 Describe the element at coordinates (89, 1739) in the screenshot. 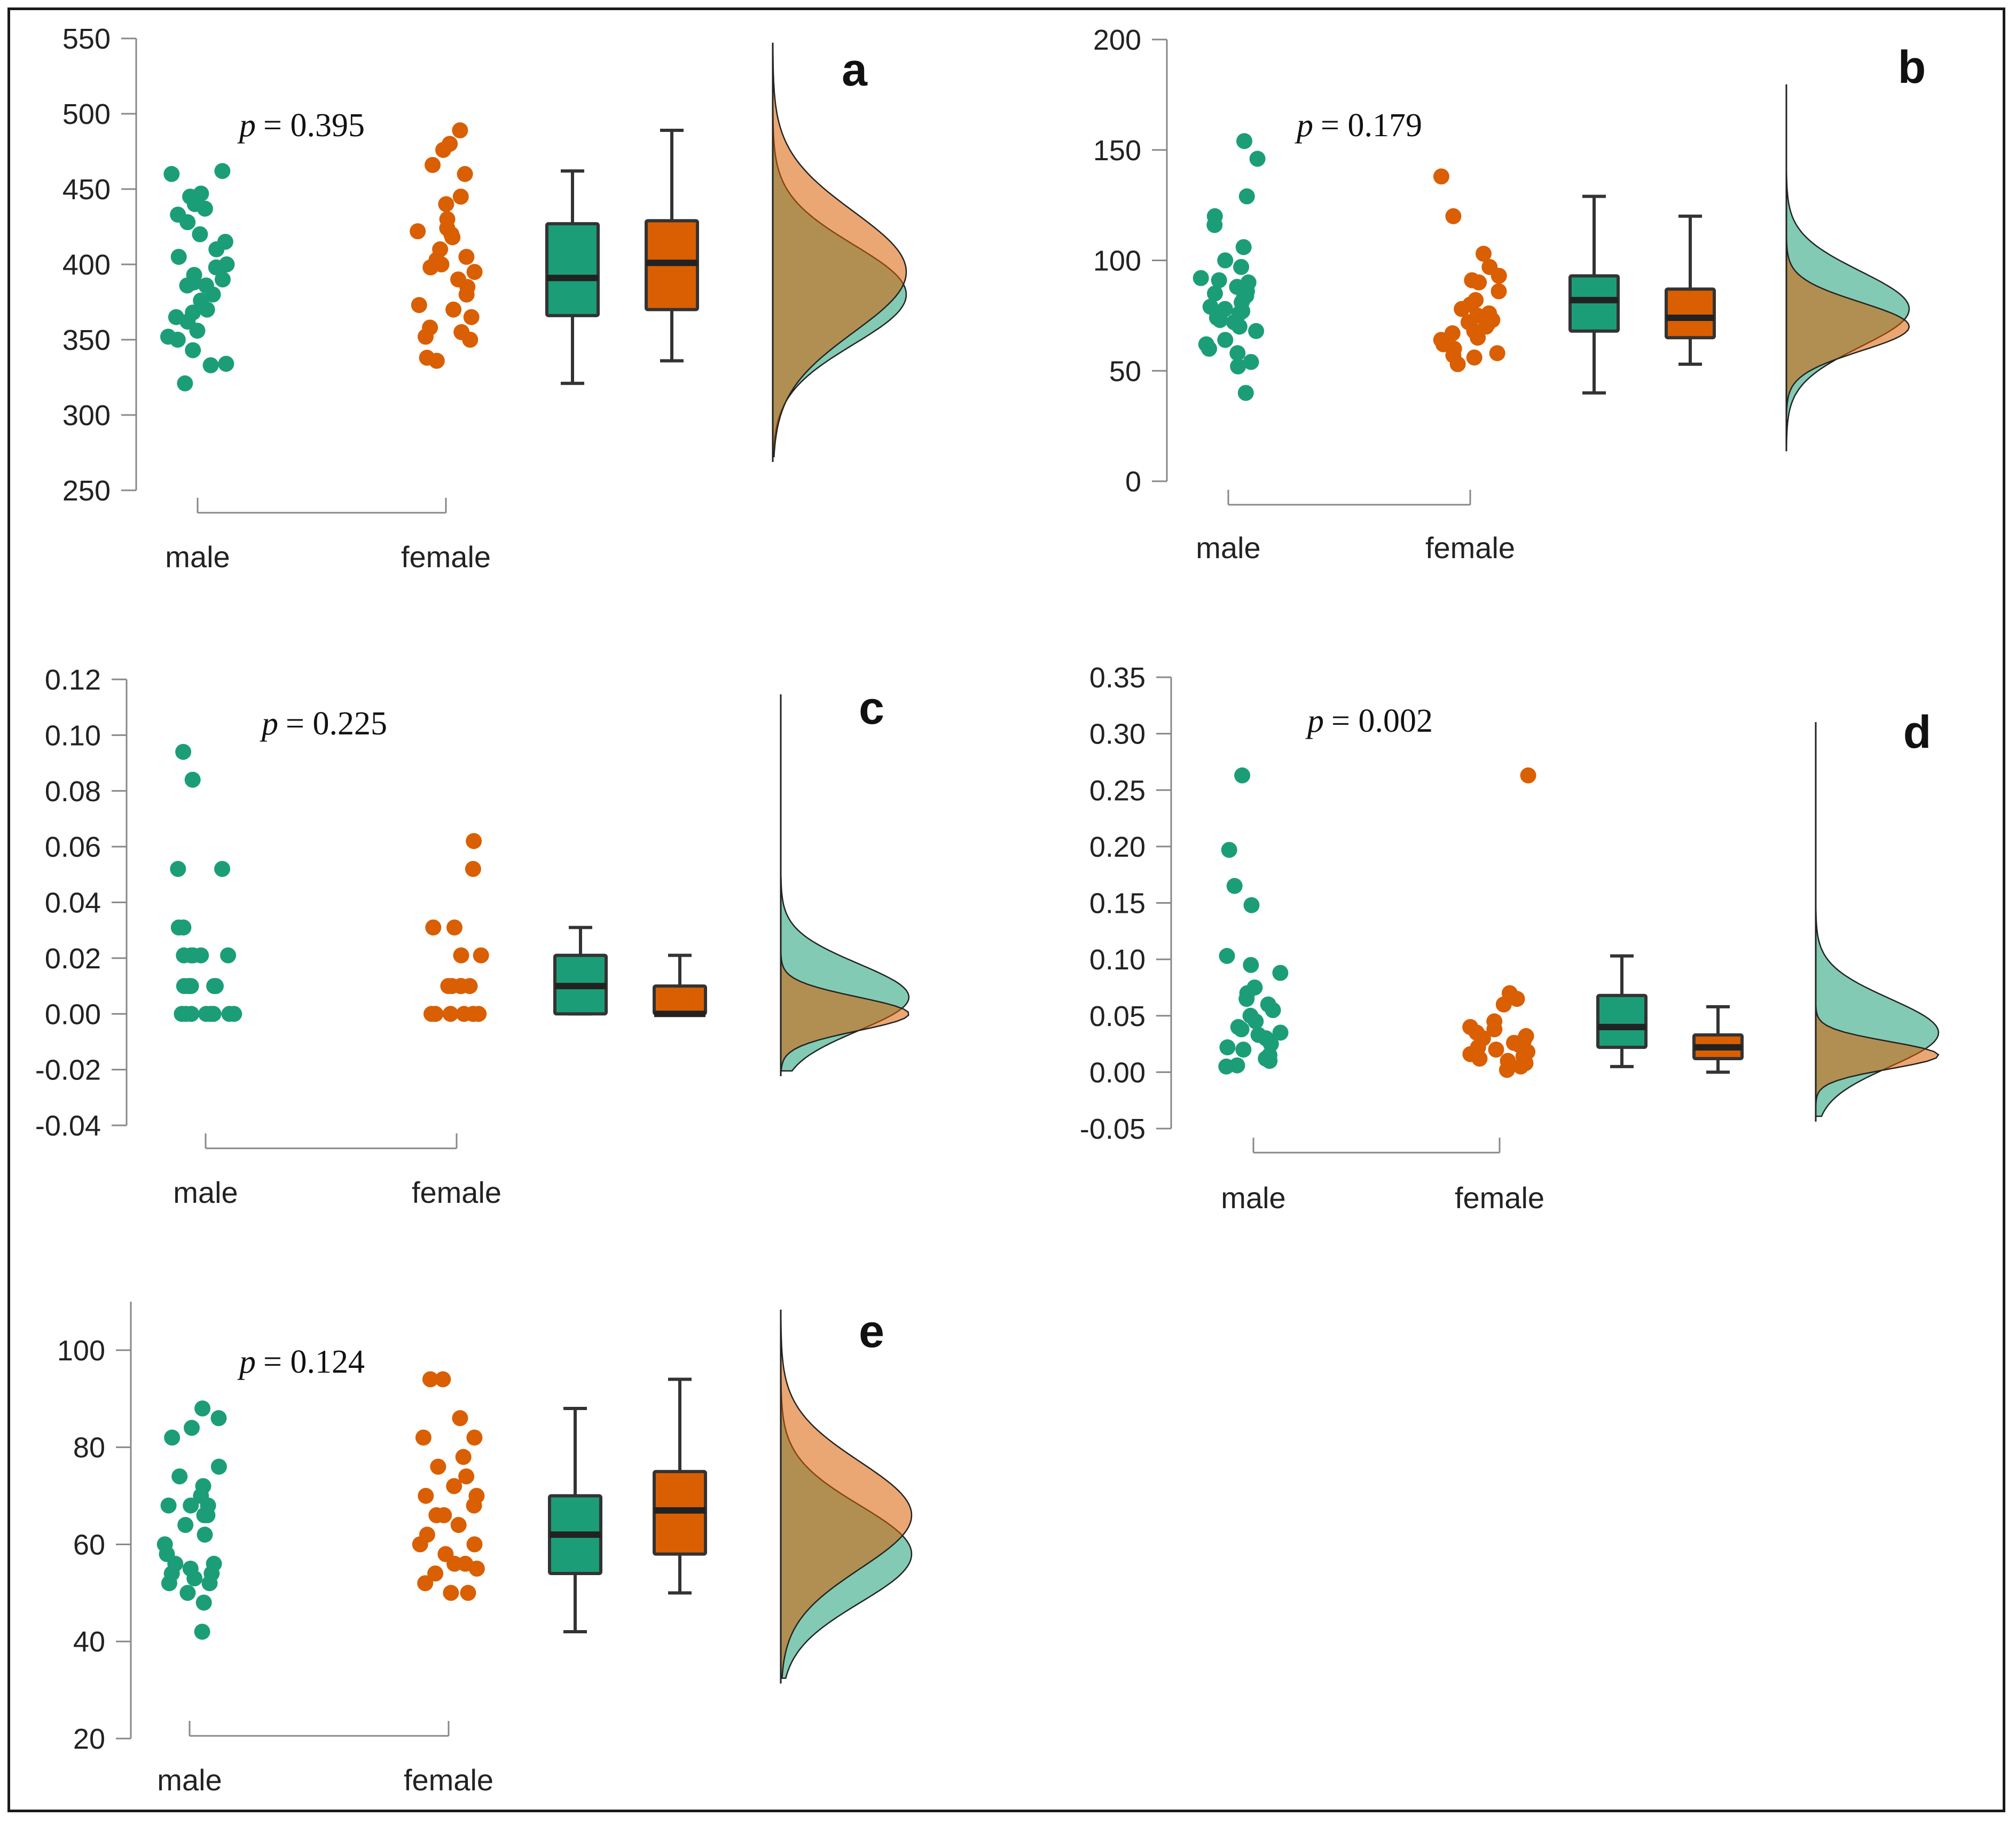

I see `y-tick-label: 20` at that location.